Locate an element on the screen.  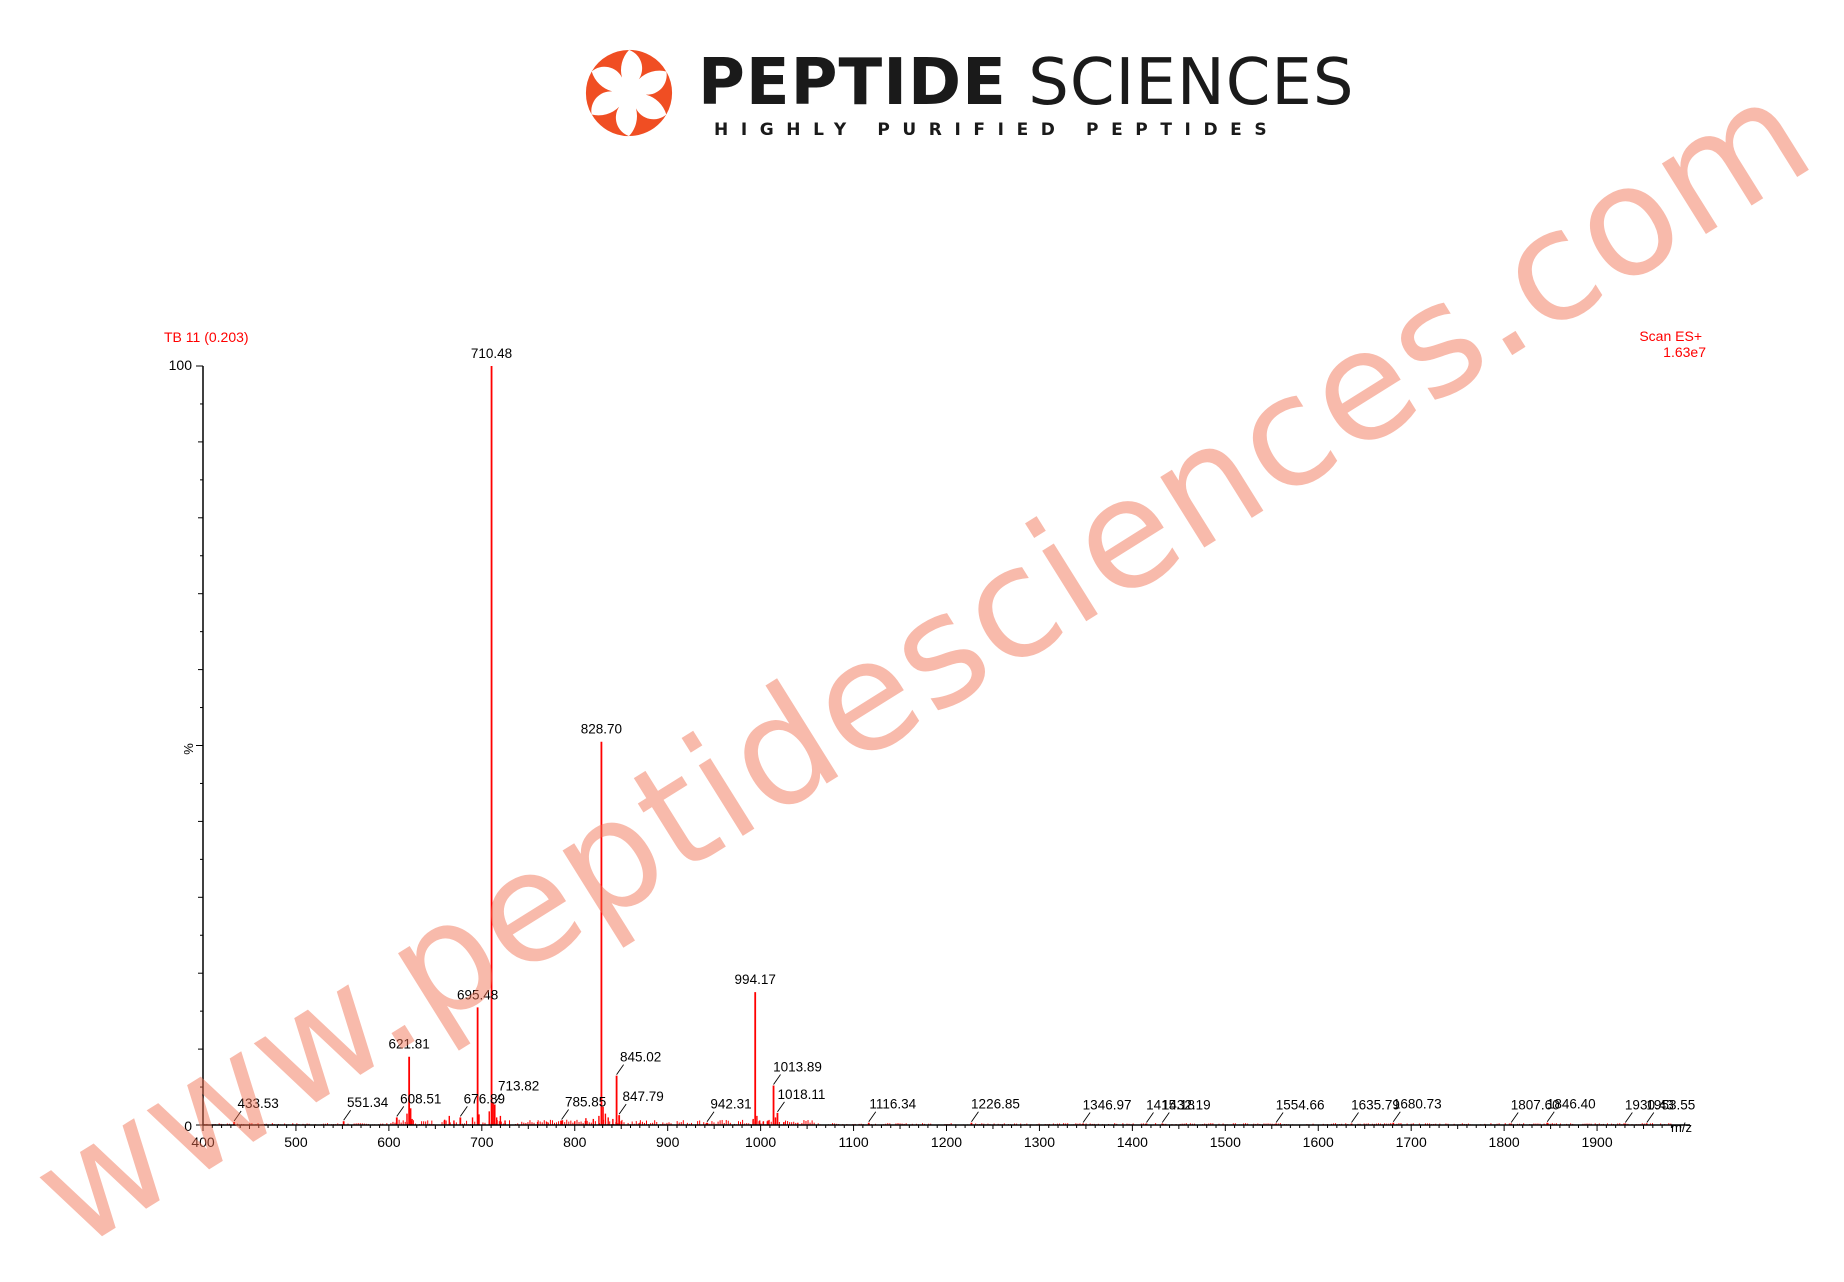
y-tick-label-100: 100 is located at coordinates (181, 365).